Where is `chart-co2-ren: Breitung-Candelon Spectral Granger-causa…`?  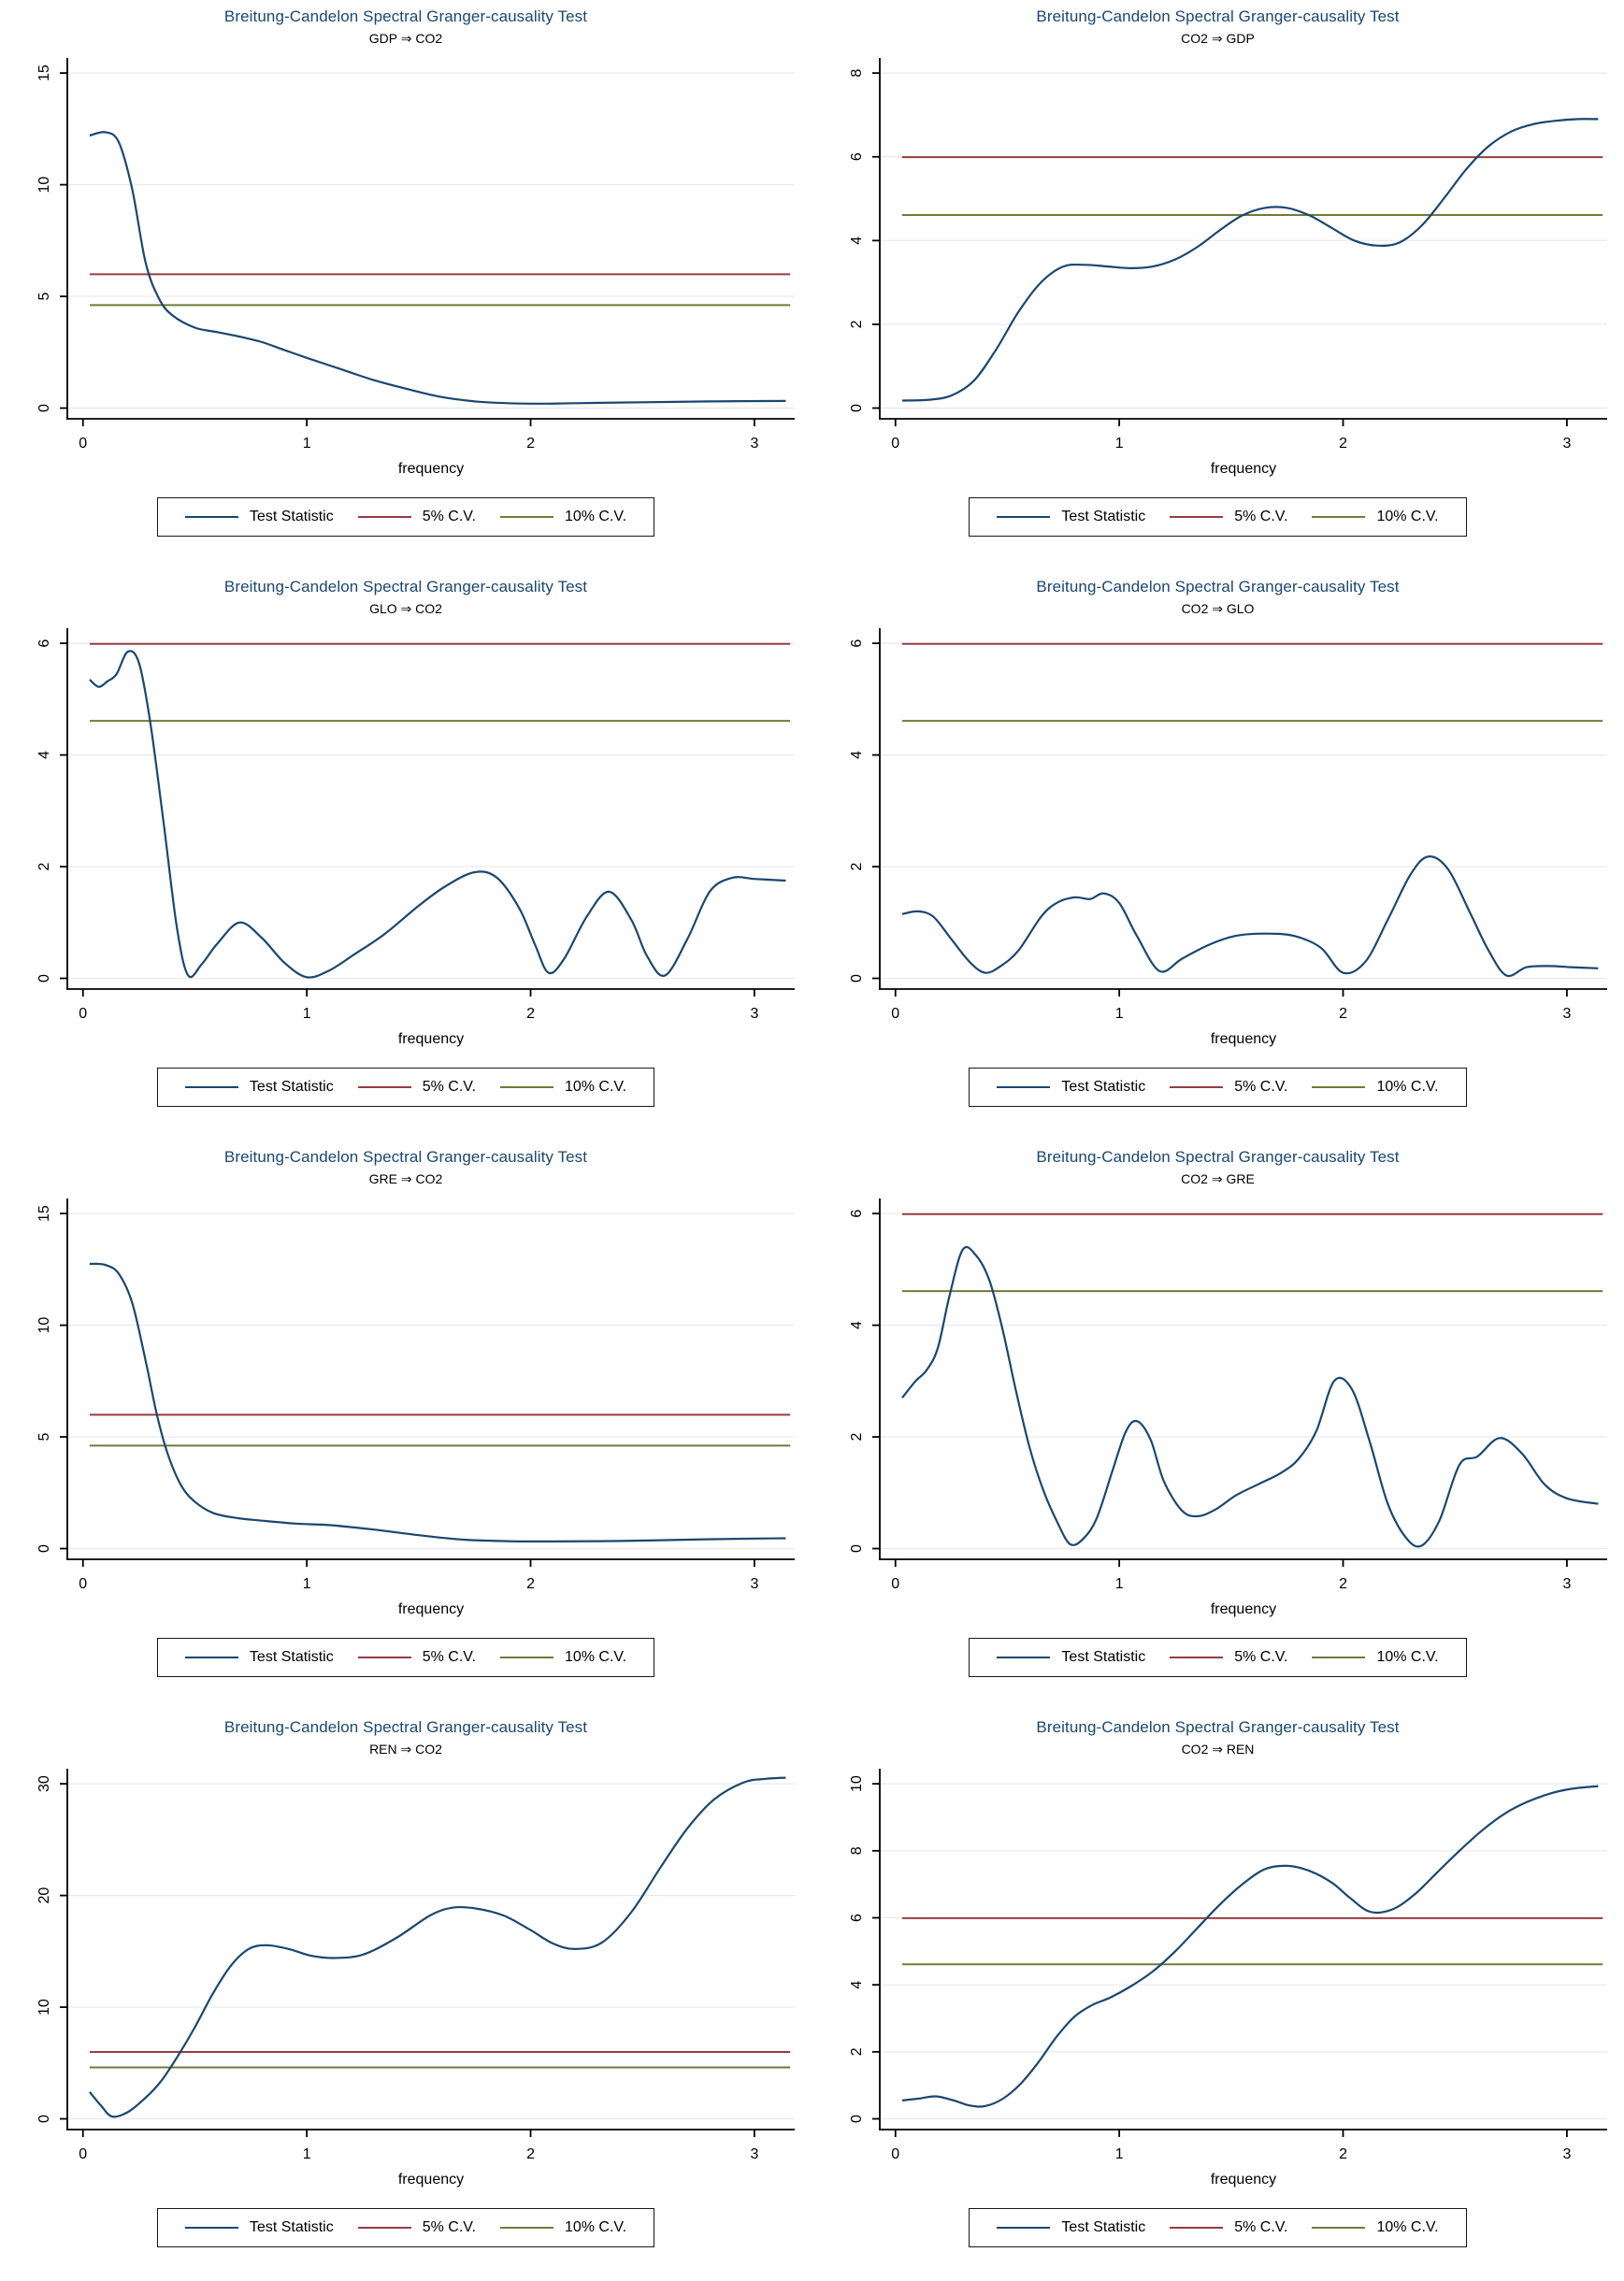 chart-co2-ren: Breitung-Candelon Spectral Granger-causa… is located at coordinates (1218, 1996).